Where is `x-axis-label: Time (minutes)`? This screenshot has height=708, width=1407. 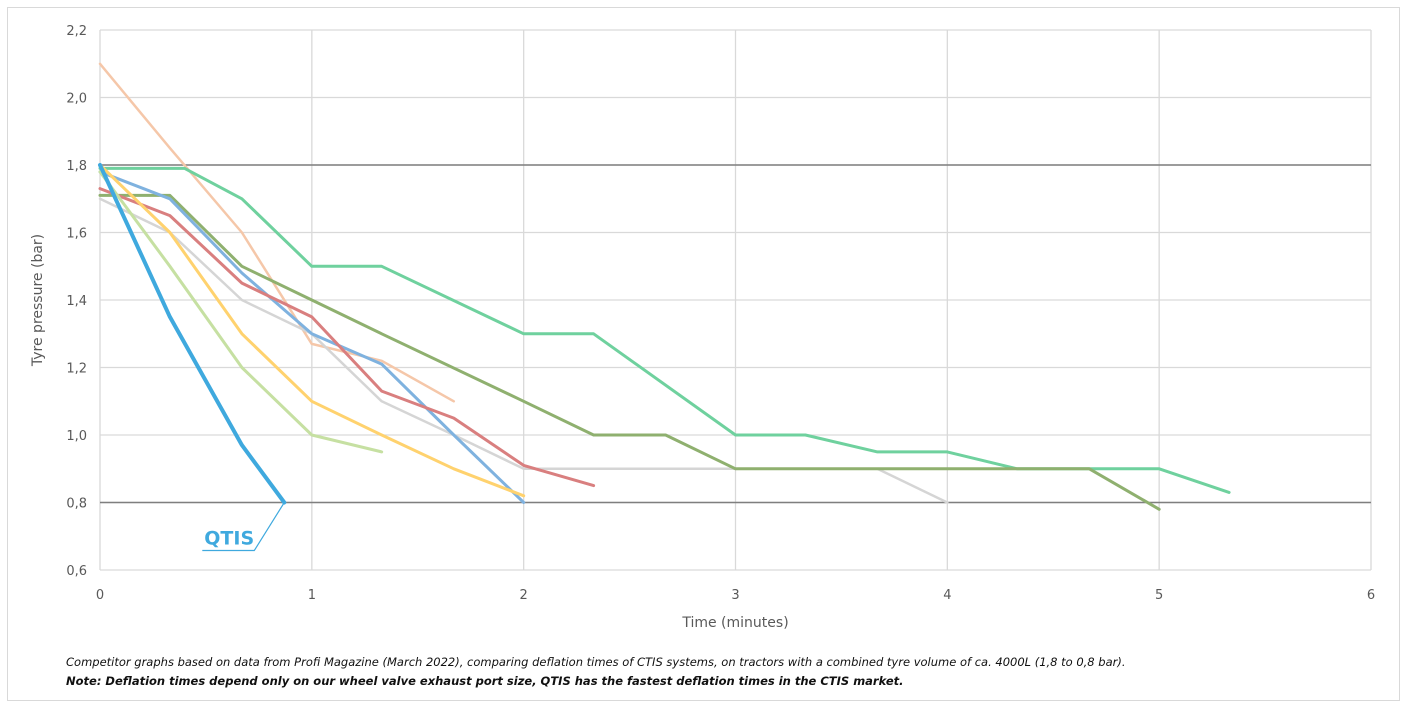
x-axis-label: Time (minutes) is located at coordinates (734, 623).